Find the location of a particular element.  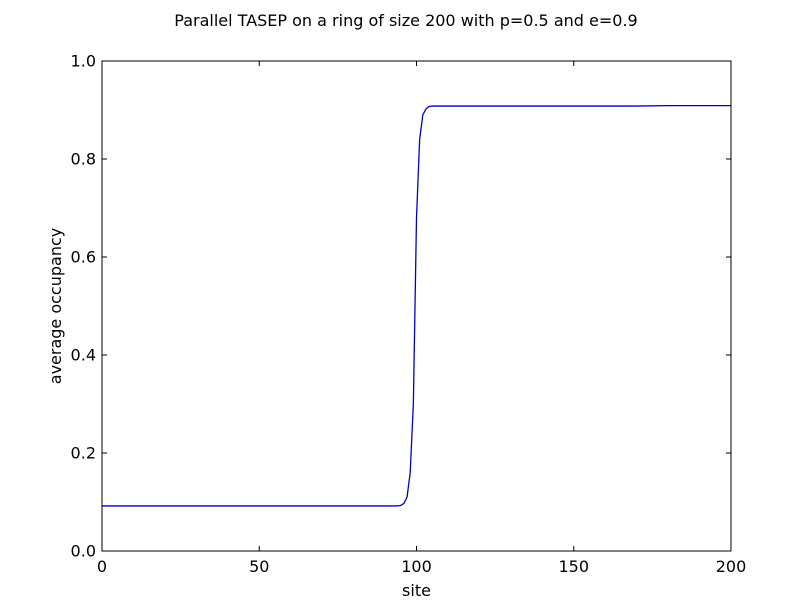

y-tick-label: 0.6 is located at coordinates (83, 257).